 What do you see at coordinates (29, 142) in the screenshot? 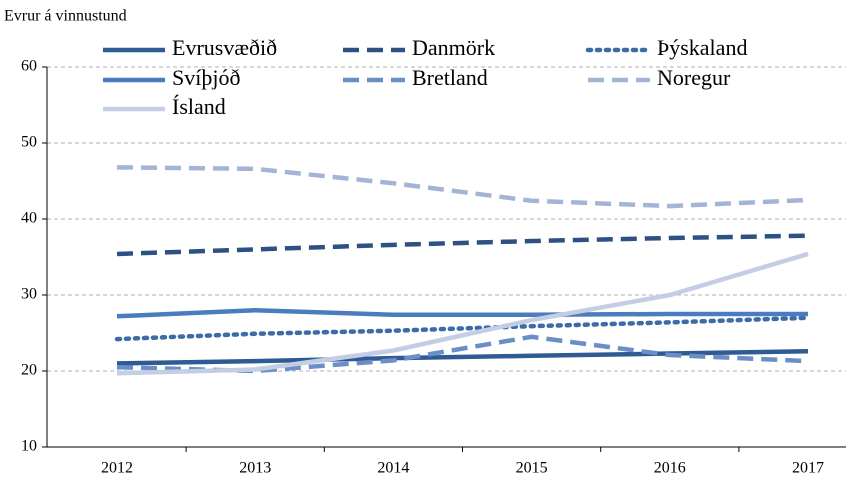
I see `y-tick-label: 50` at bounding box center [29, 142].